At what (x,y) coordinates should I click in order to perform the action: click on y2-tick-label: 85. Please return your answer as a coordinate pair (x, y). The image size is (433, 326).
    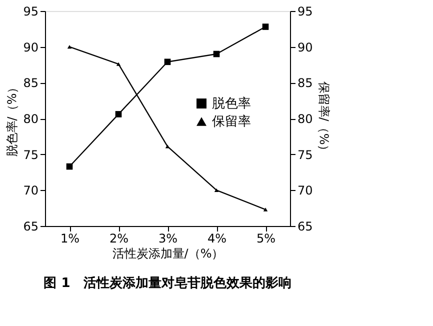
    Looking at the image, I should click on (305, 83).